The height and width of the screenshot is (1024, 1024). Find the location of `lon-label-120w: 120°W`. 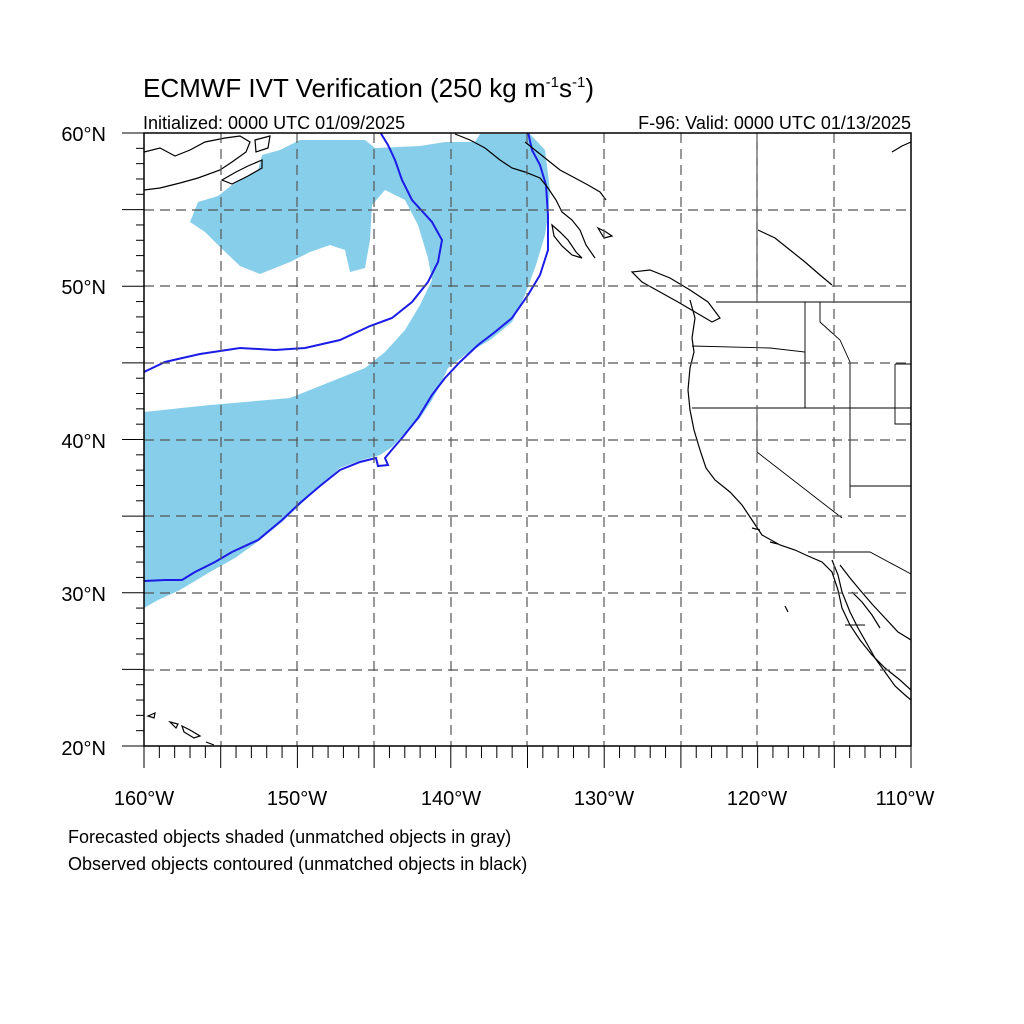

lon-label-120w: 120°W is located at coordinates (757, 799).